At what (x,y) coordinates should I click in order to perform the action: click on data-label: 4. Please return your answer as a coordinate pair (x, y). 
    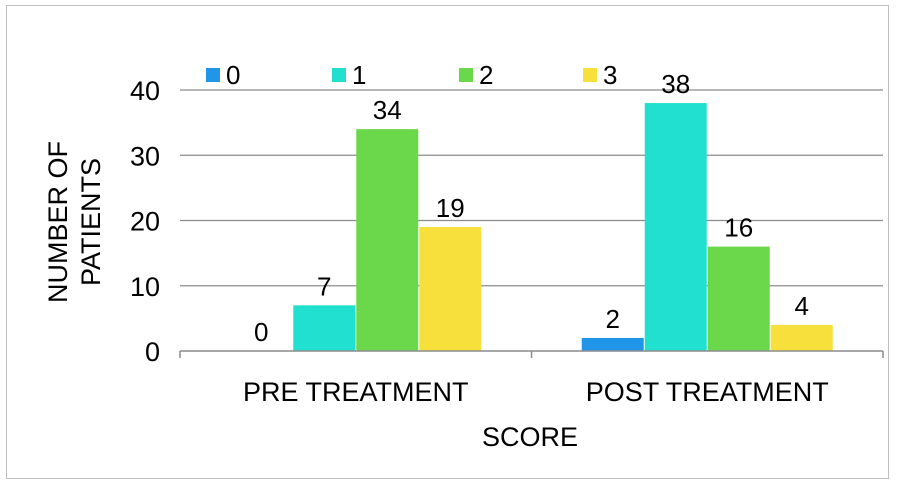
    Looking at the image, I should click on (802, 306).